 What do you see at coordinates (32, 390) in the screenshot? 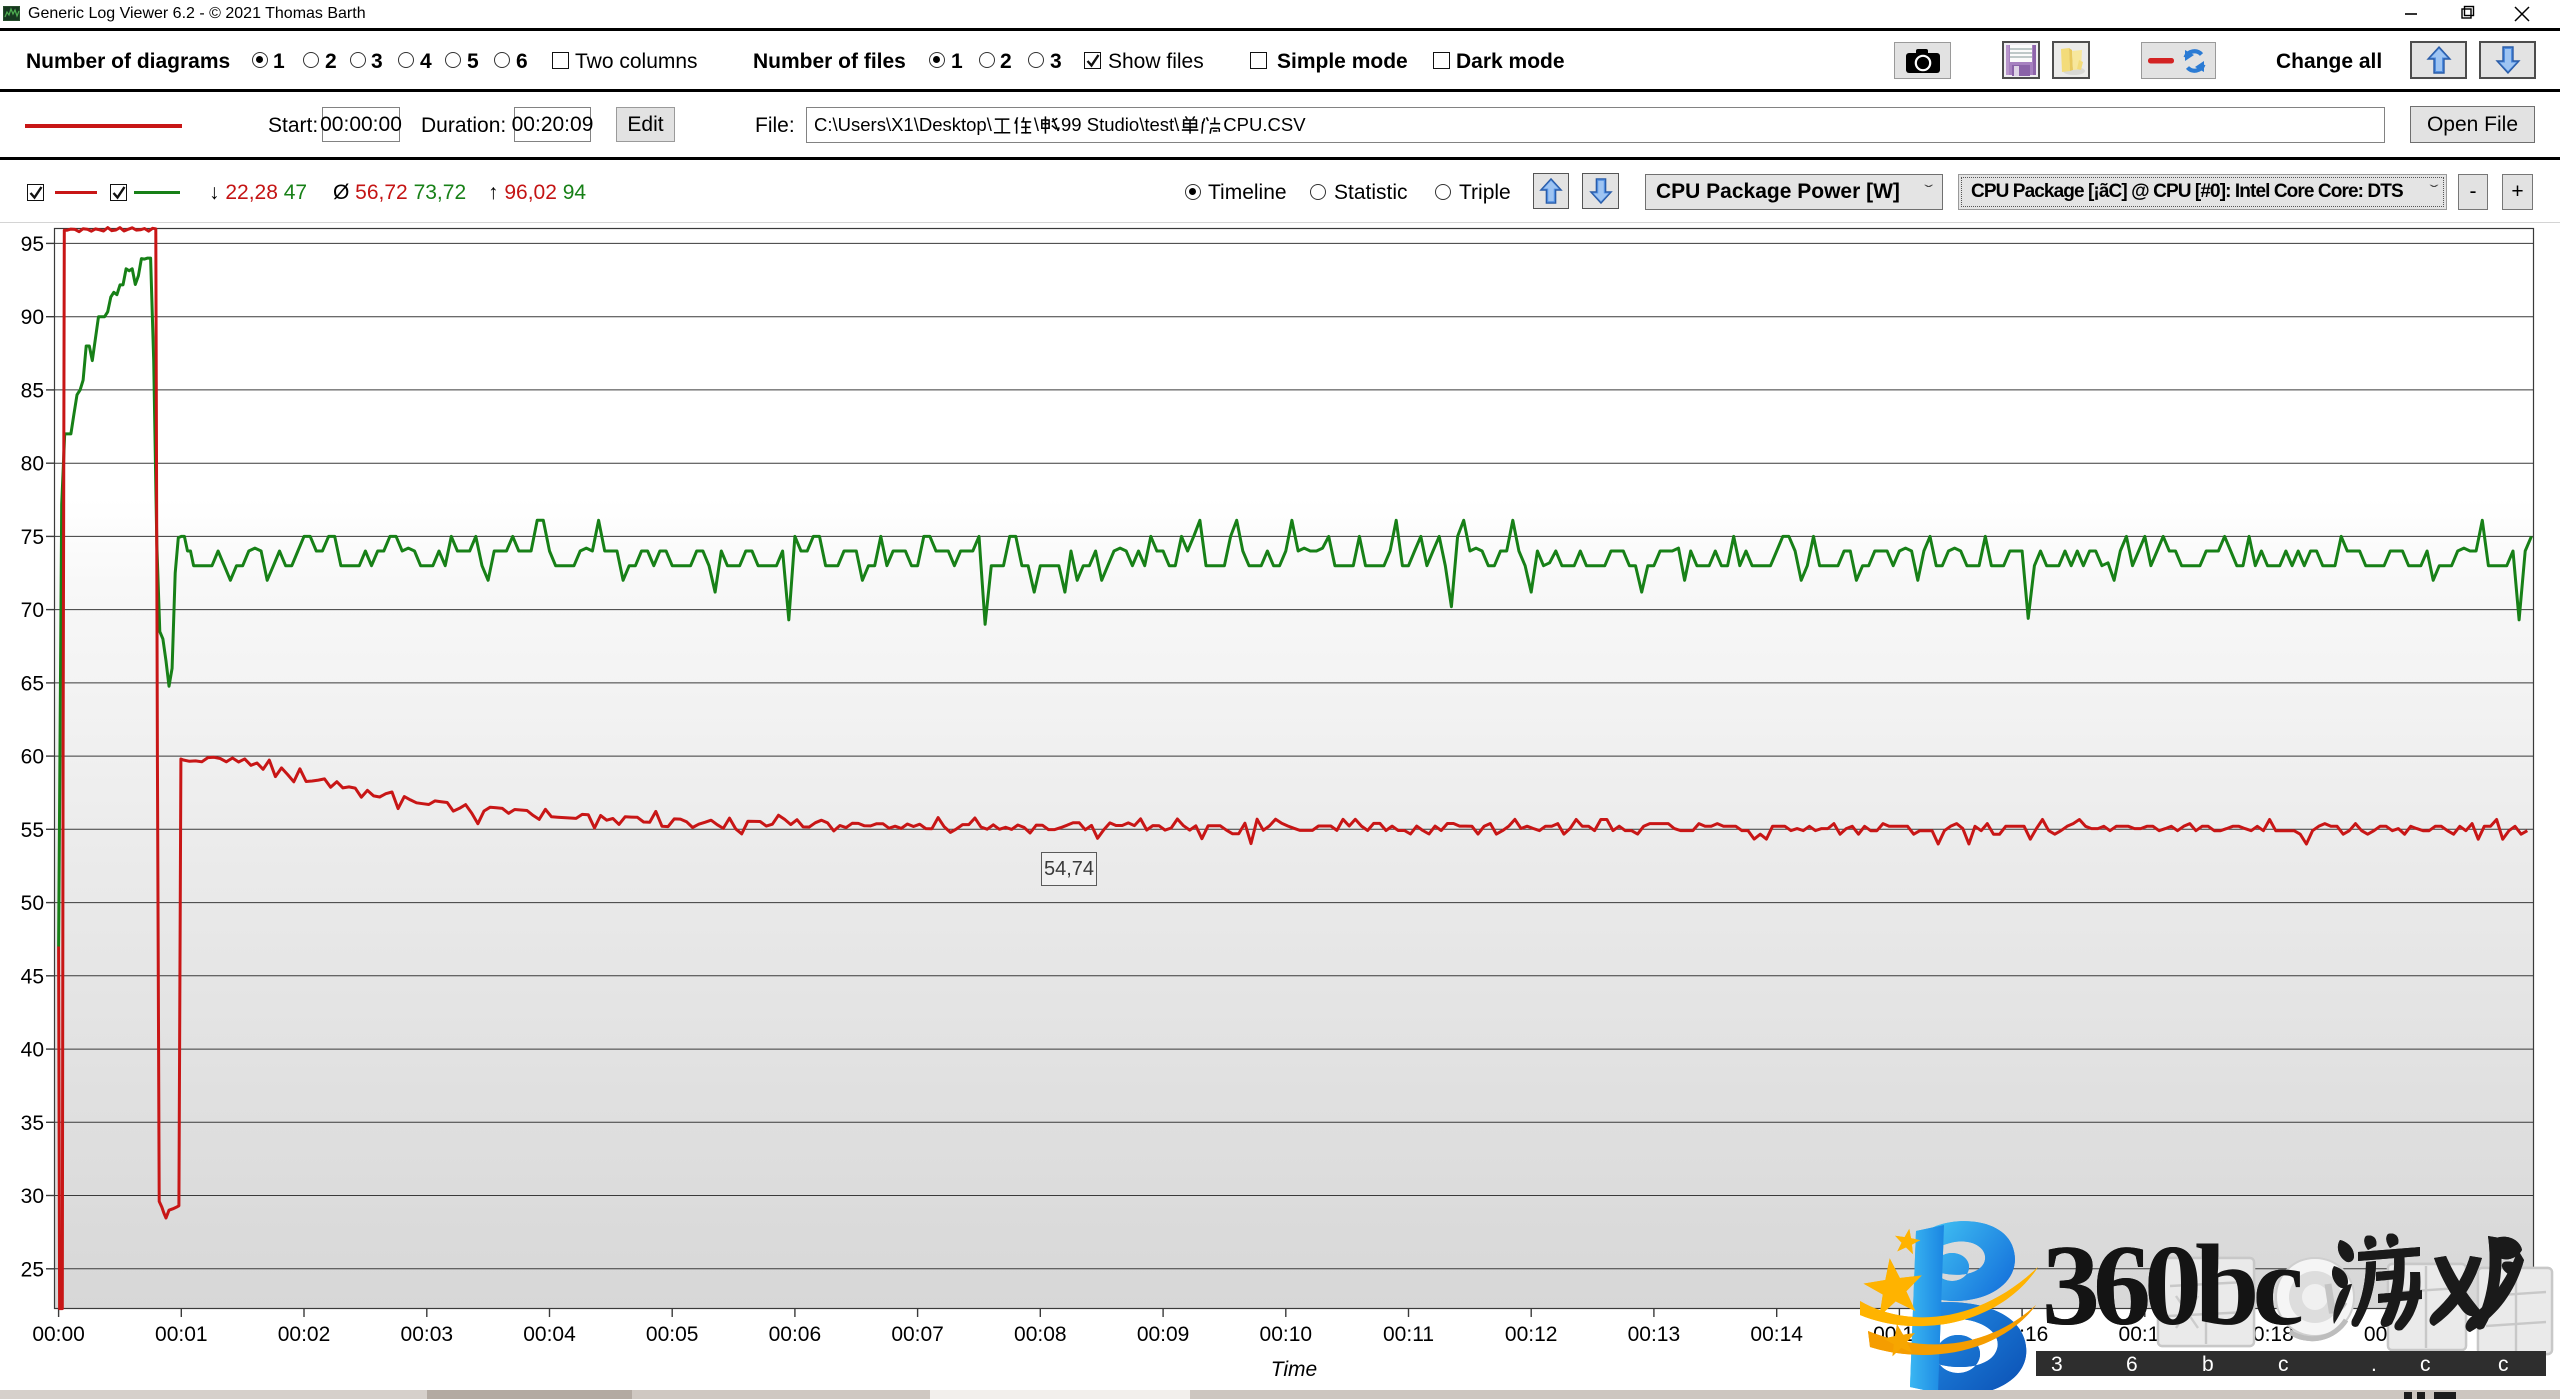
I see `svg-text: 85` at bounding box center [32, 390].